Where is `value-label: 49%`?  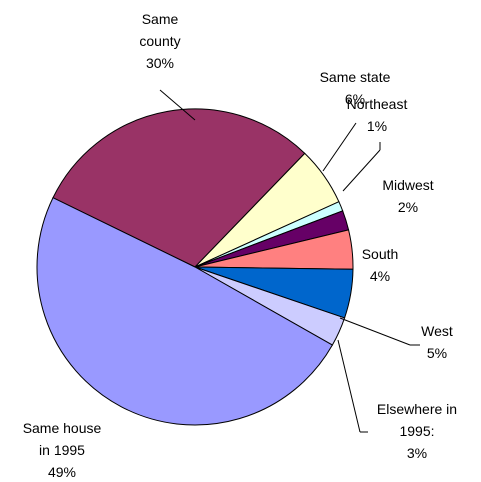 value-label: 49% is located at coordinates (62, 472).